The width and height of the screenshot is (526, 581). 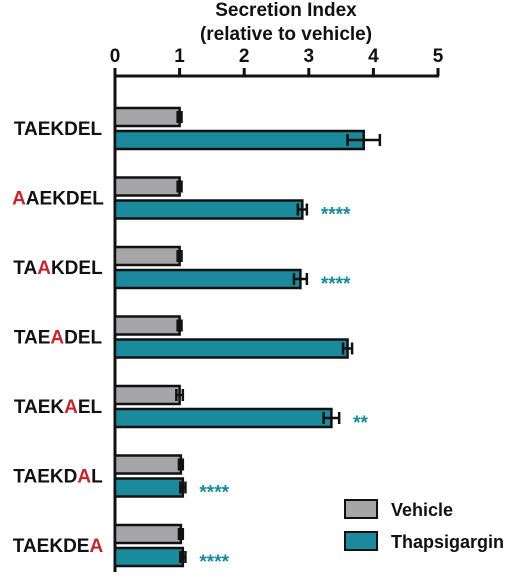 I want to click on x-tick-label-3: 3, so click(x=309, y=56).